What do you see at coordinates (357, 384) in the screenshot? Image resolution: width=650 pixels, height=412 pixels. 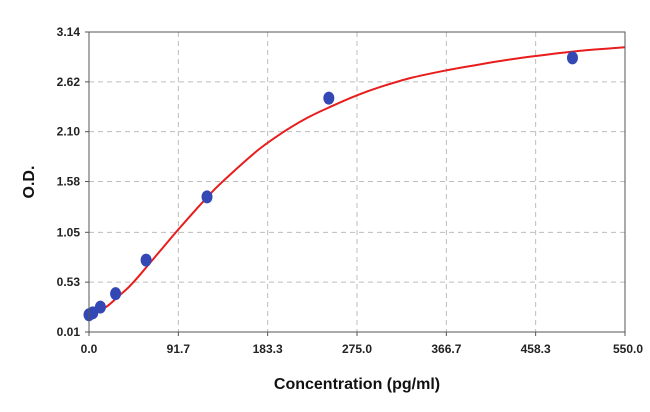 I see `x-axis-title: Concentration (pg/ml)` at bounding box center [357, 384].